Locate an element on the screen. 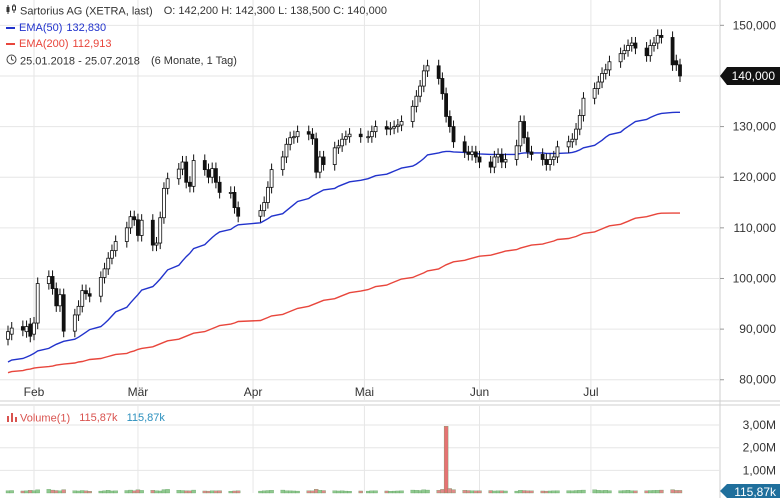  last-volume-badge-bg is located at coordinates (750, 491).